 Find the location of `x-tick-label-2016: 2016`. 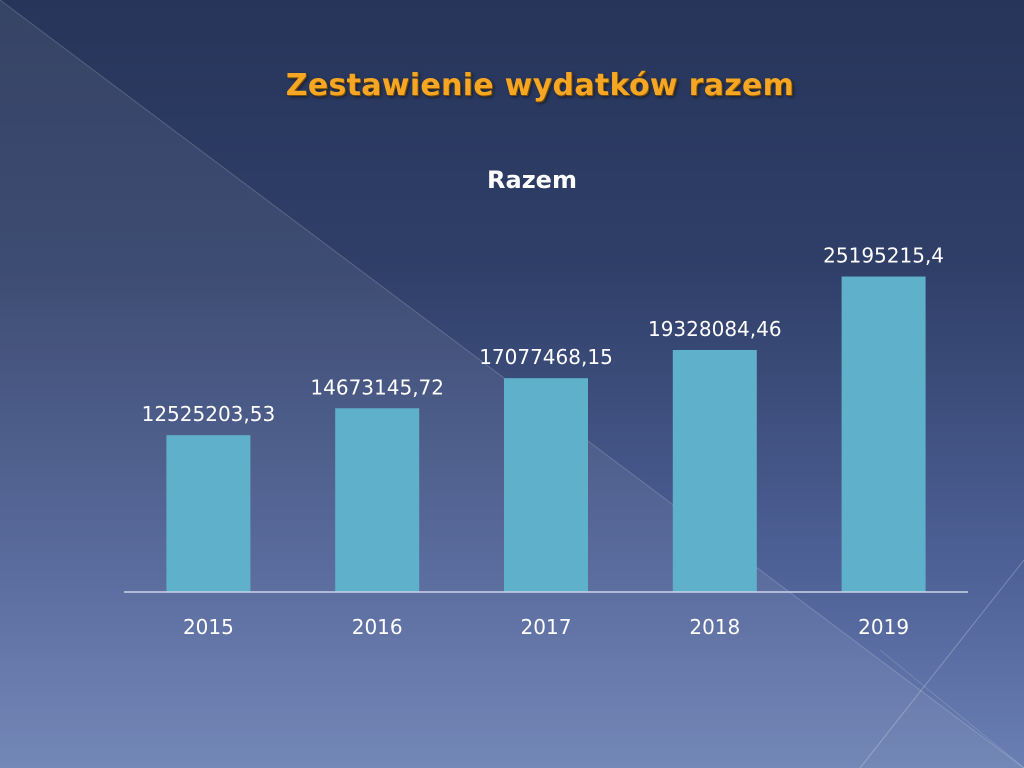

x-tick-label-2016: 2016 is located at coordinates (377, 627).